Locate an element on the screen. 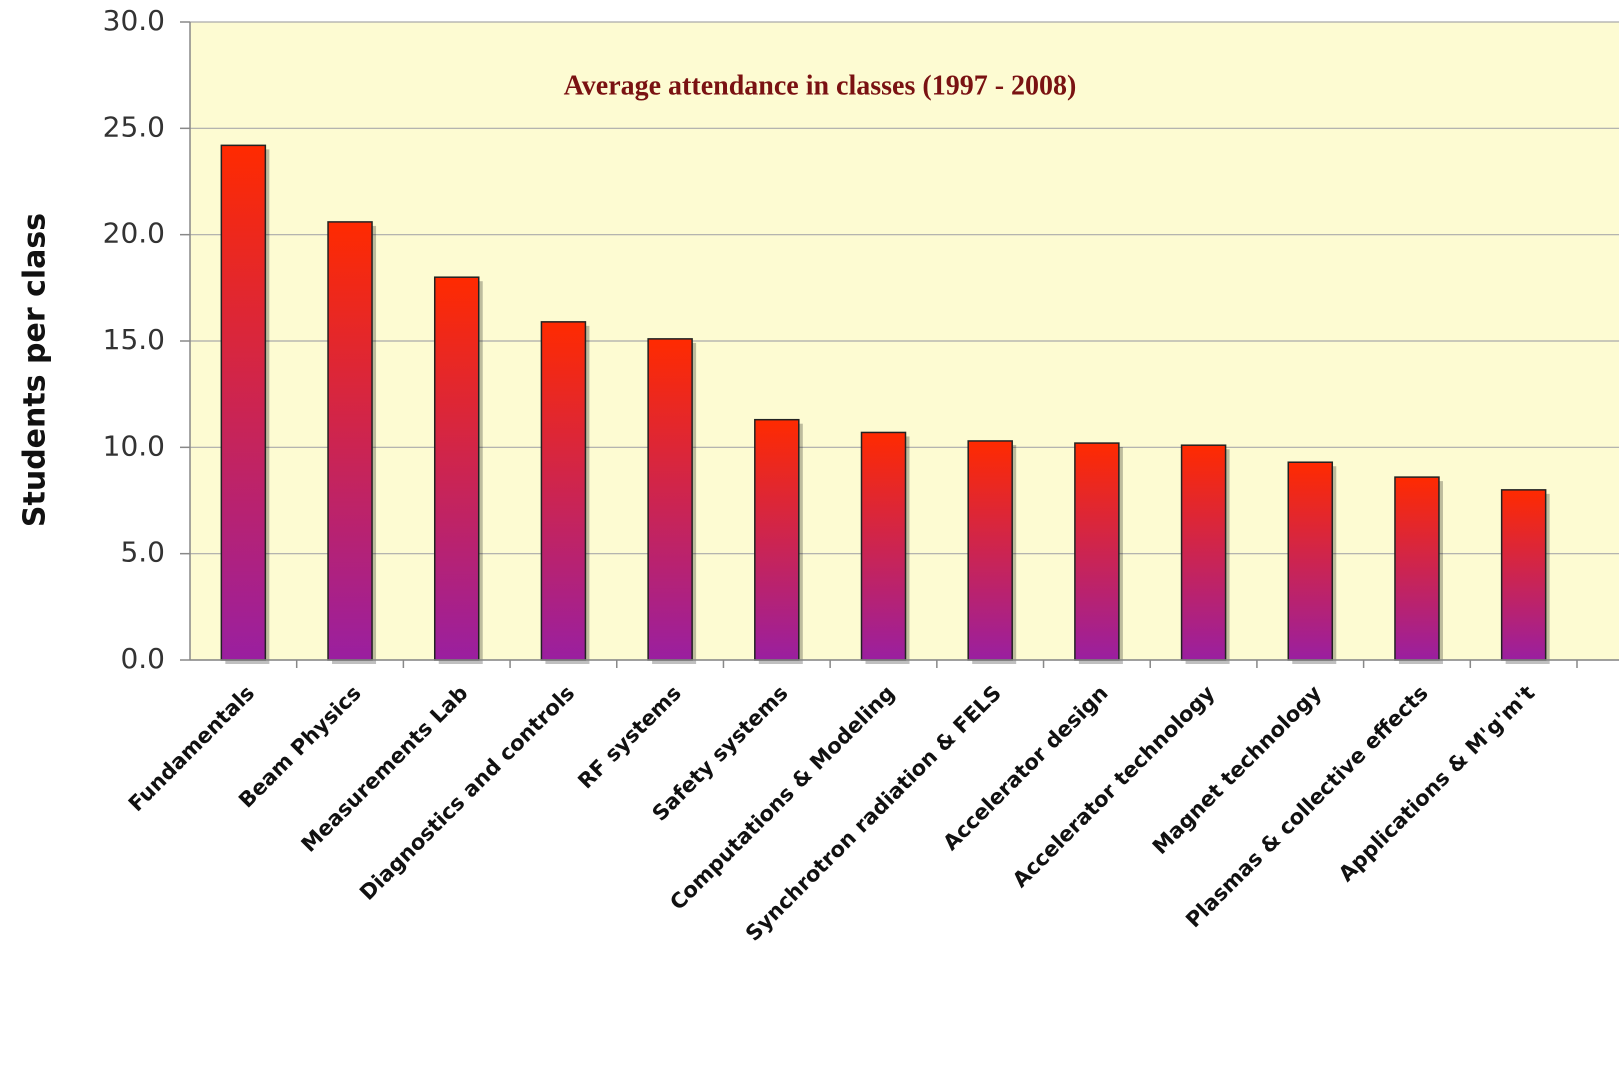 This screenshot has height=1080, width=1619. x-tick-label: Plasmas & collective effects is located at coordinates (1307, 807).